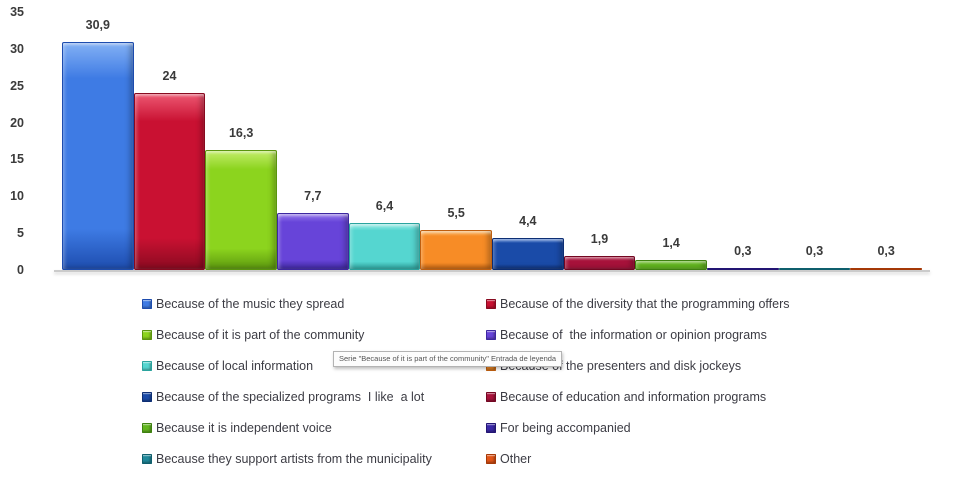 The height and width of the screenshot is (483, 964). Describe the element at coordinates (599, 239) in the screenshot. I see `bar-value-label: 1,9` at that location.